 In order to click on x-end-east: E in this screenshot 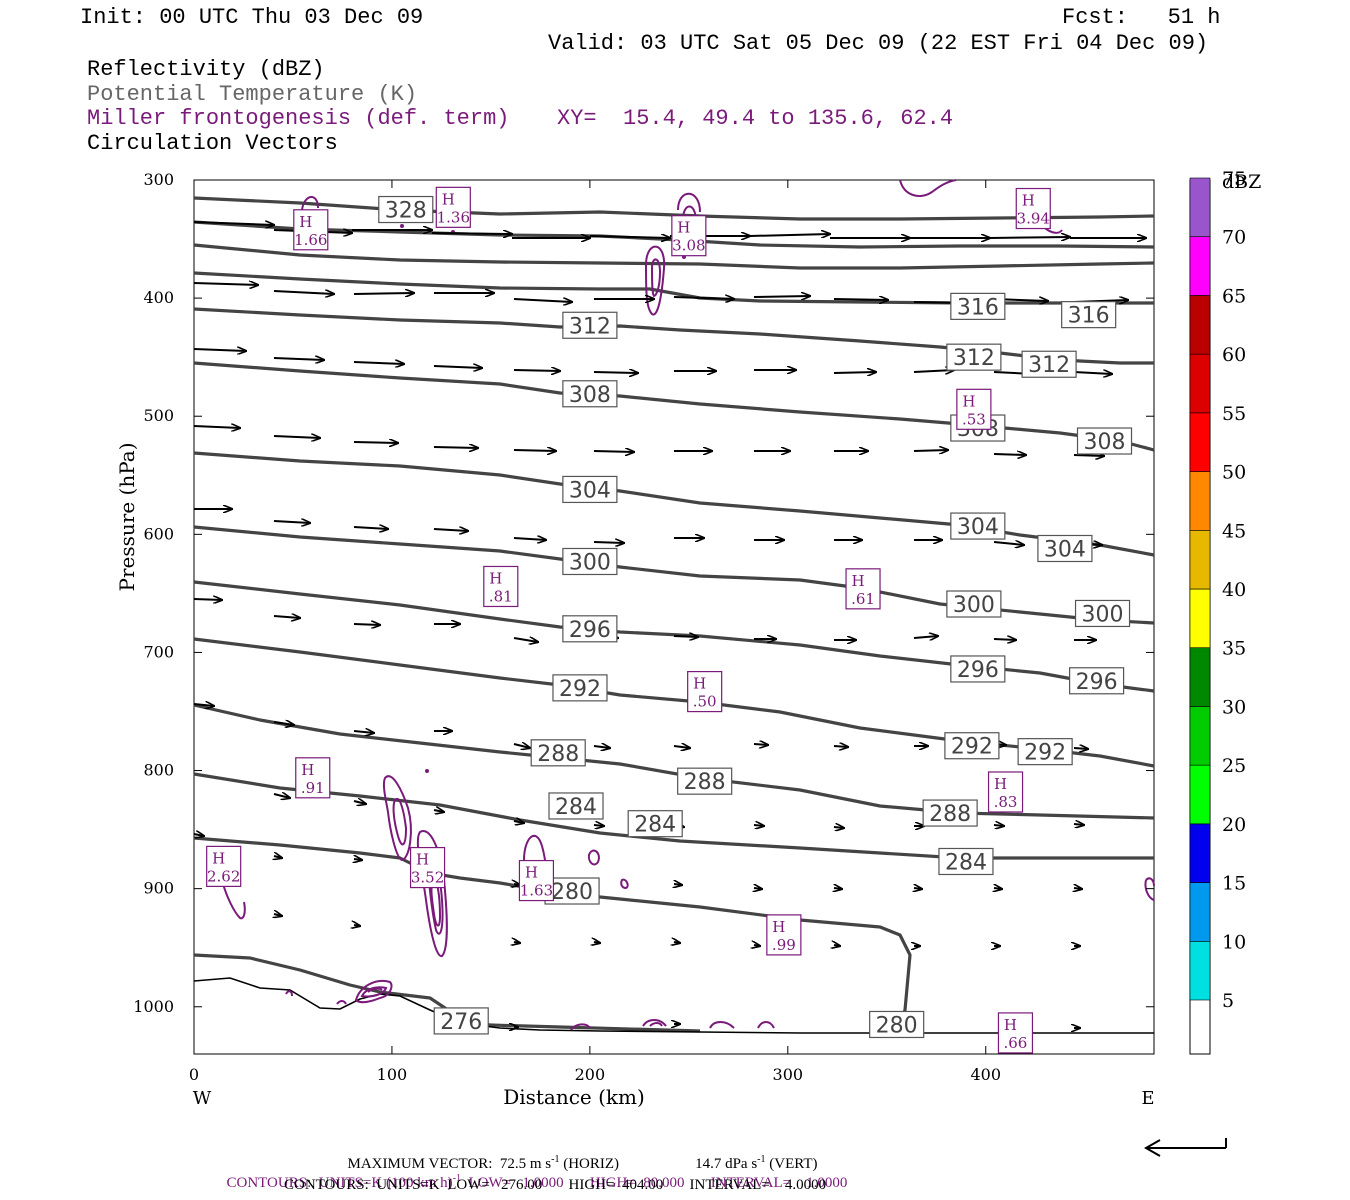, I will do `click(1147, 1098)`.